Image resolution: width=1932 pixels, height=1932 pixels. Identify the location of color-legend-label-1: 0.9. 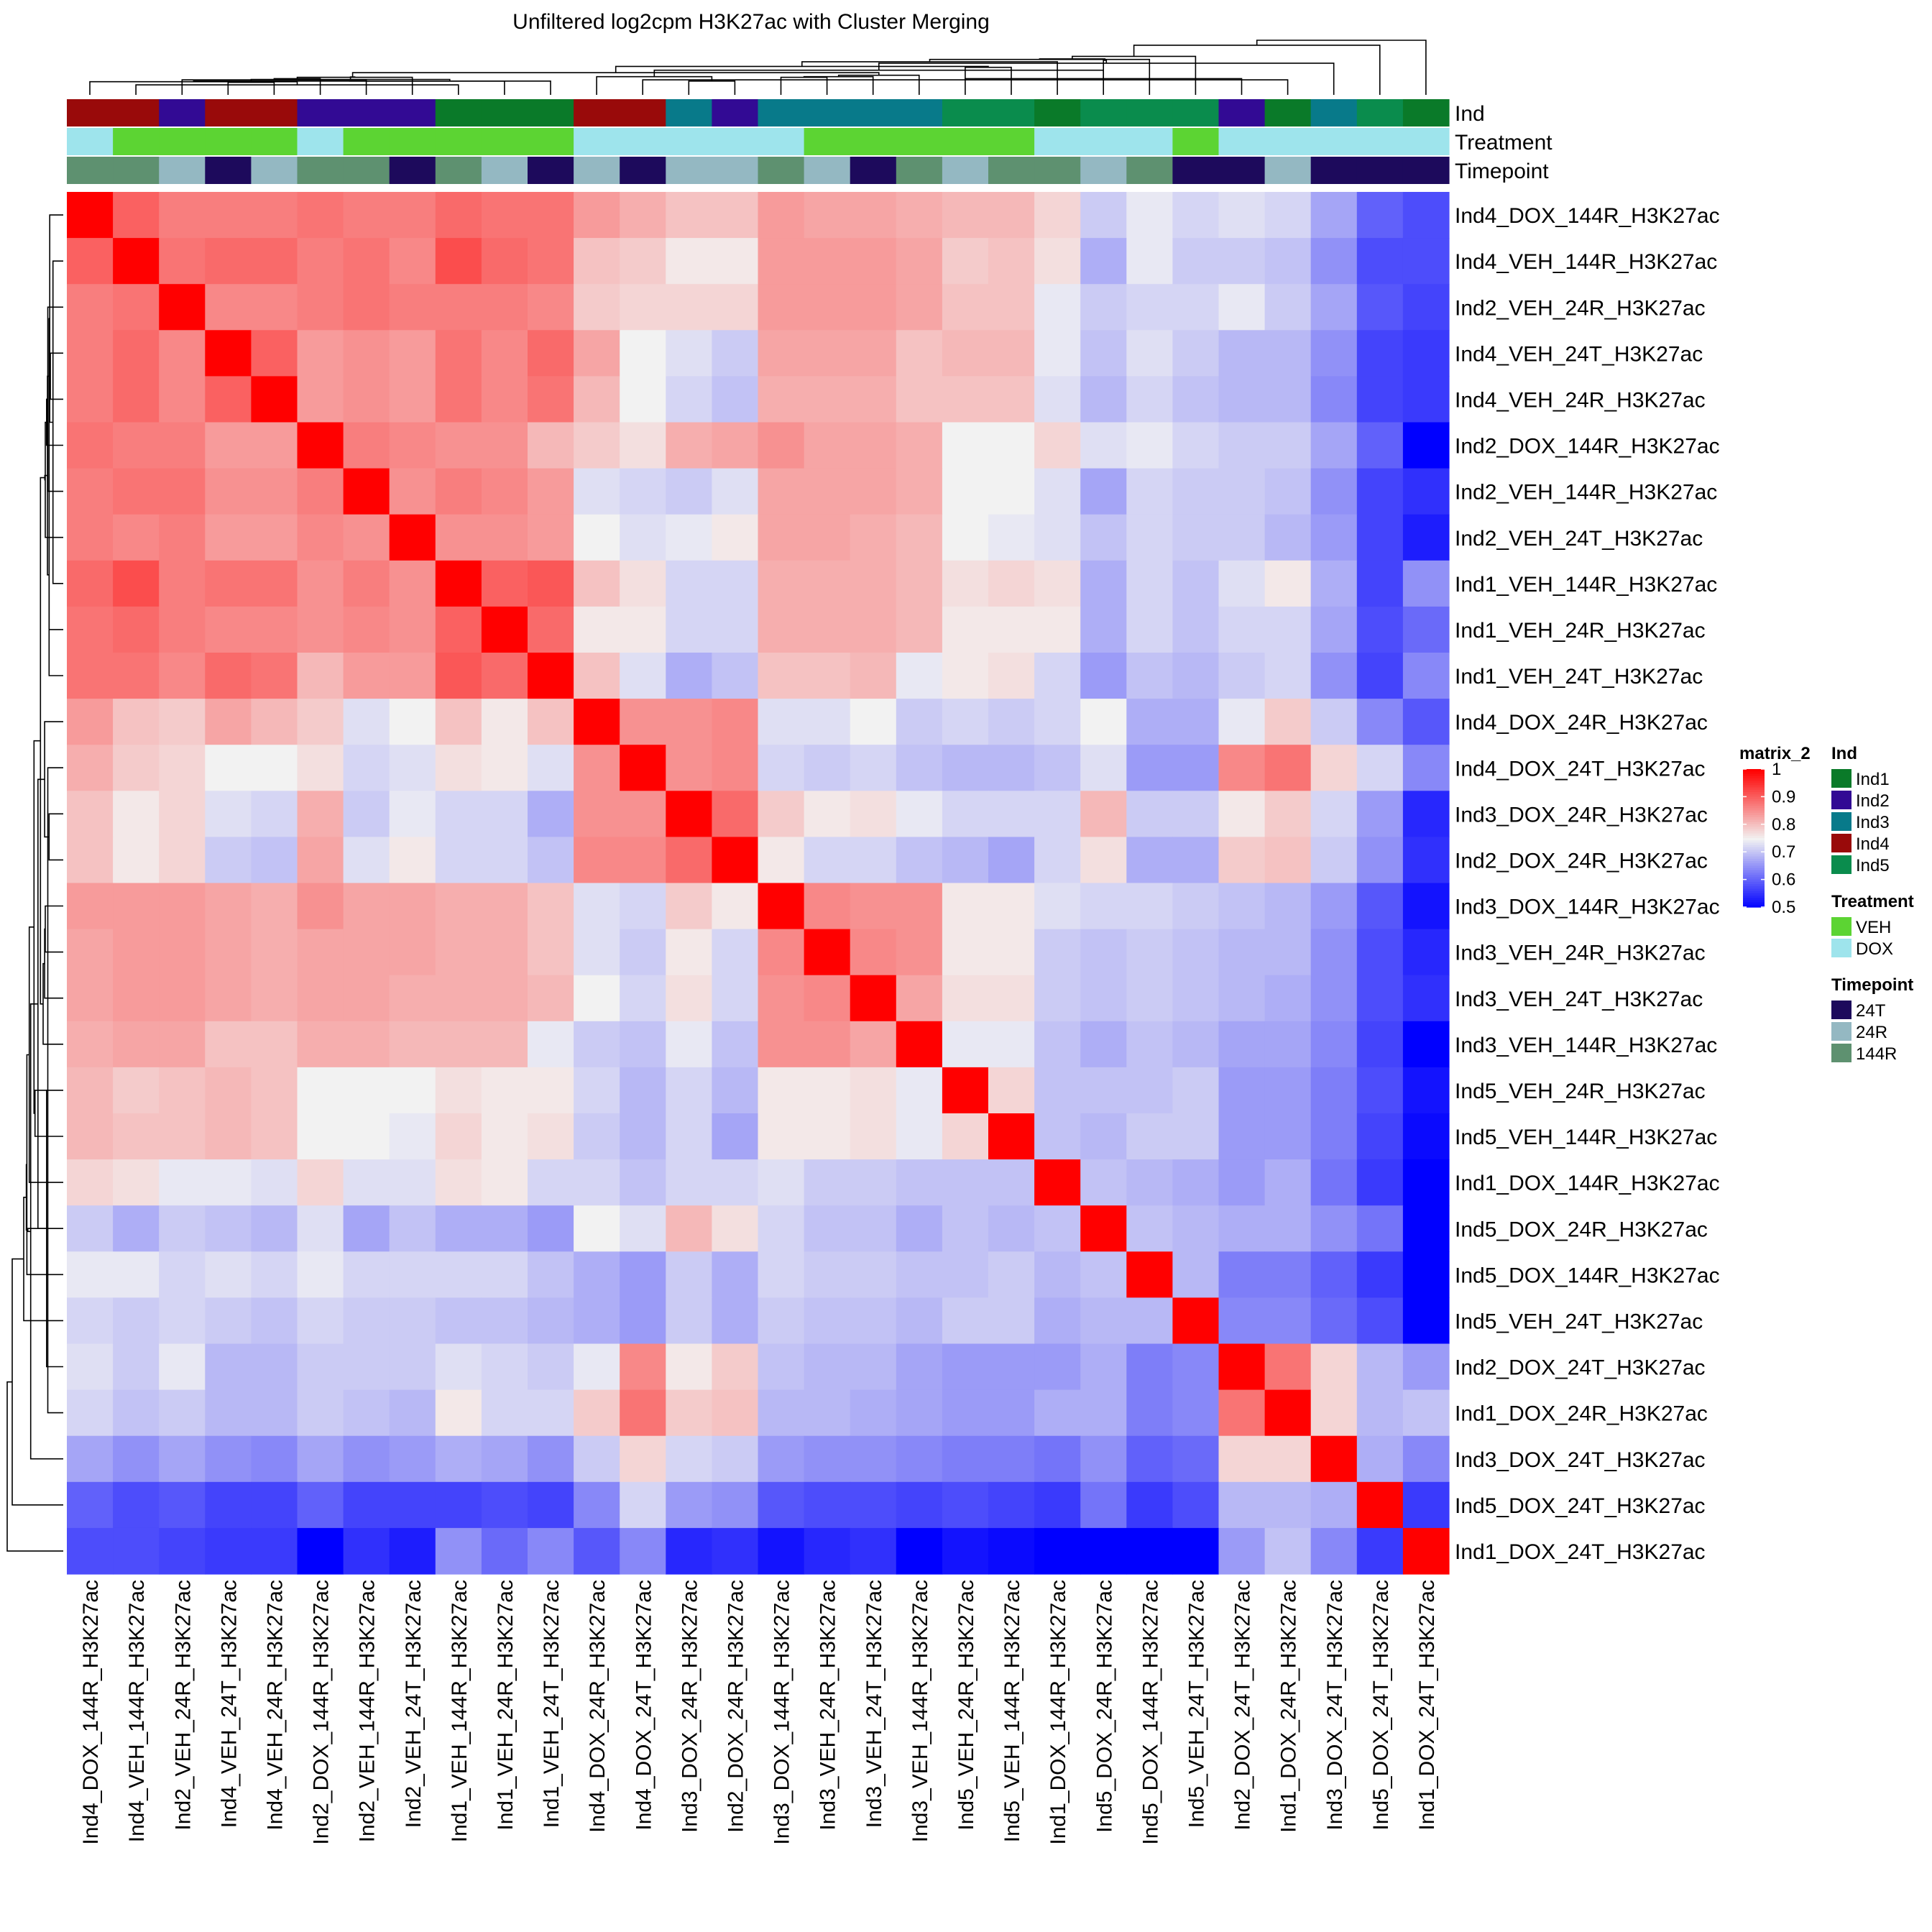
(1783, 796).